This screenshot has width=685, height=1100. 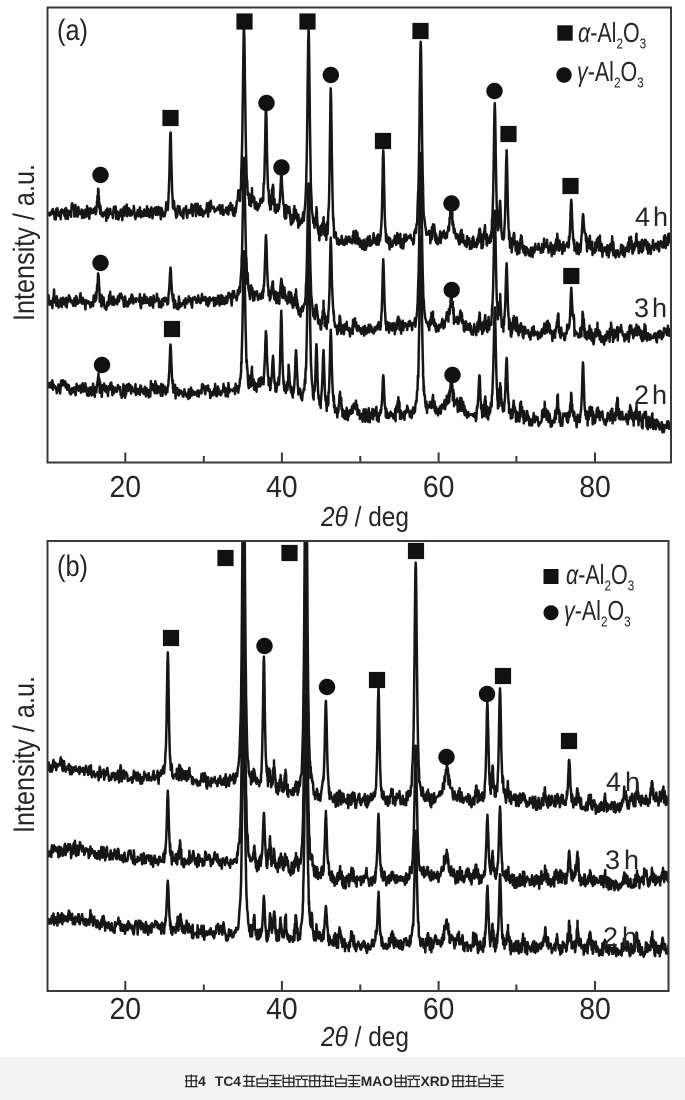 What do you see at coordinates (202, 1081) in the screenshot?
I see `svg-text: 4` at bounding box center [202, 1081].